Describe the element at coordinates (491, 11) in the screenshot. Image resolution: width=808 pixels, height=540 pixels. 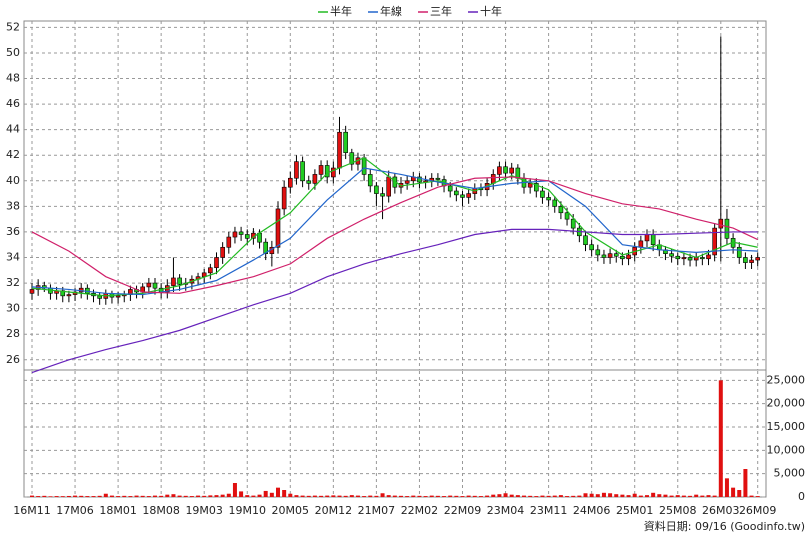
I see `legend-label: 十年` at that location.